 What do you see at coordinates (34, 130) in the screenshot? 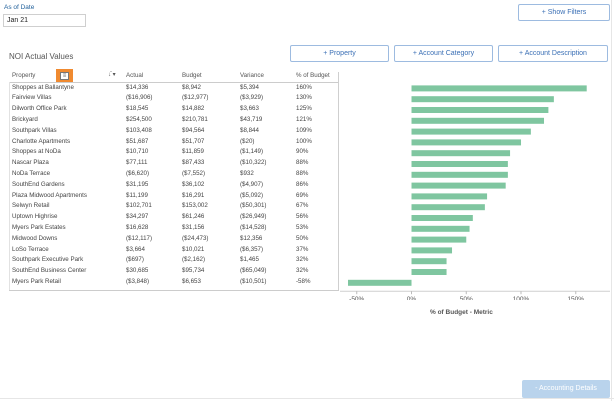
I see `cell-property: Southpark Villas` at bounding box center [34, 130].